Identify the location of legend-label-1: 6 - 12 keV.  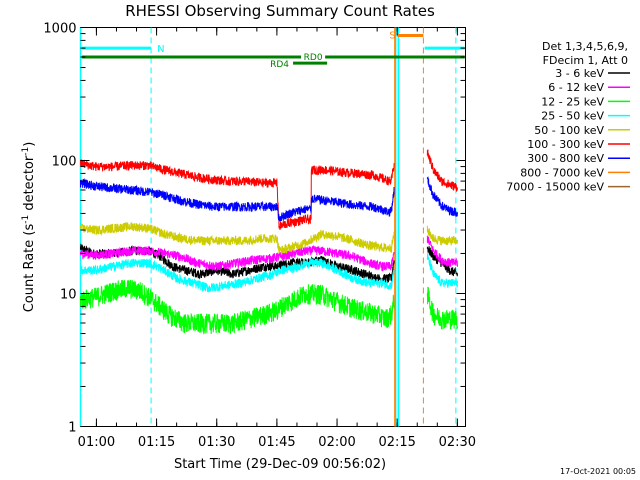
(576, 87).